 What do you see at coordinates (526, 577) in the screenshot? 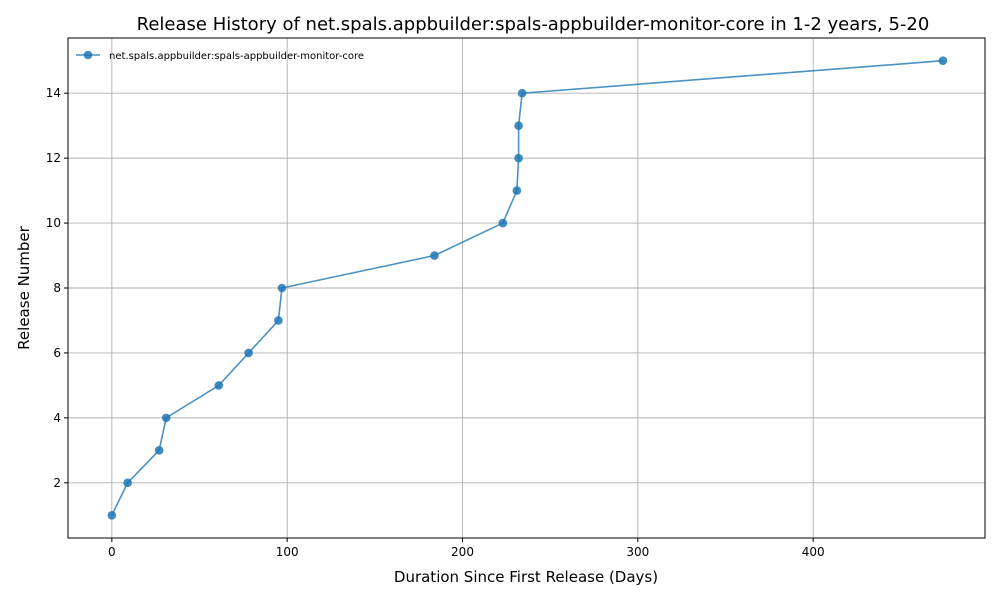
I see `x-axis-label: Duration Since First Release (Days)` at bounding box center [526, 577].